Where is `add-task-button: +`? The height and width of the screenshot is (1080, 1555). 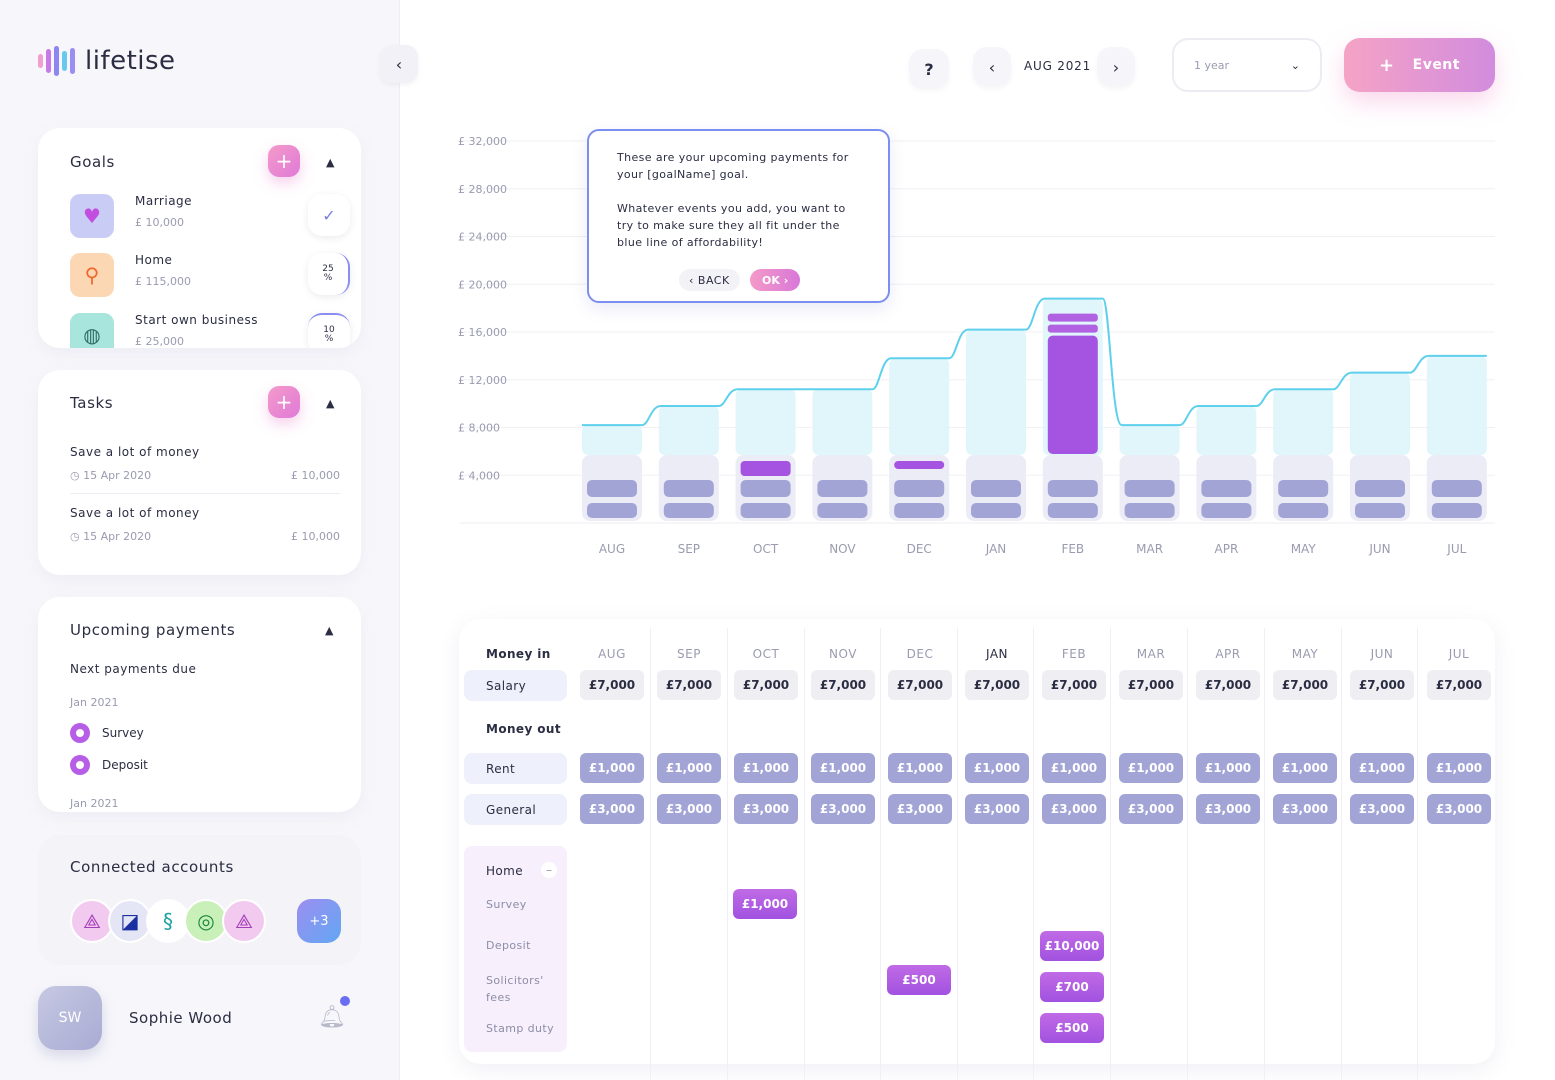
add-task-button: + is located at coordinates (284, 402).